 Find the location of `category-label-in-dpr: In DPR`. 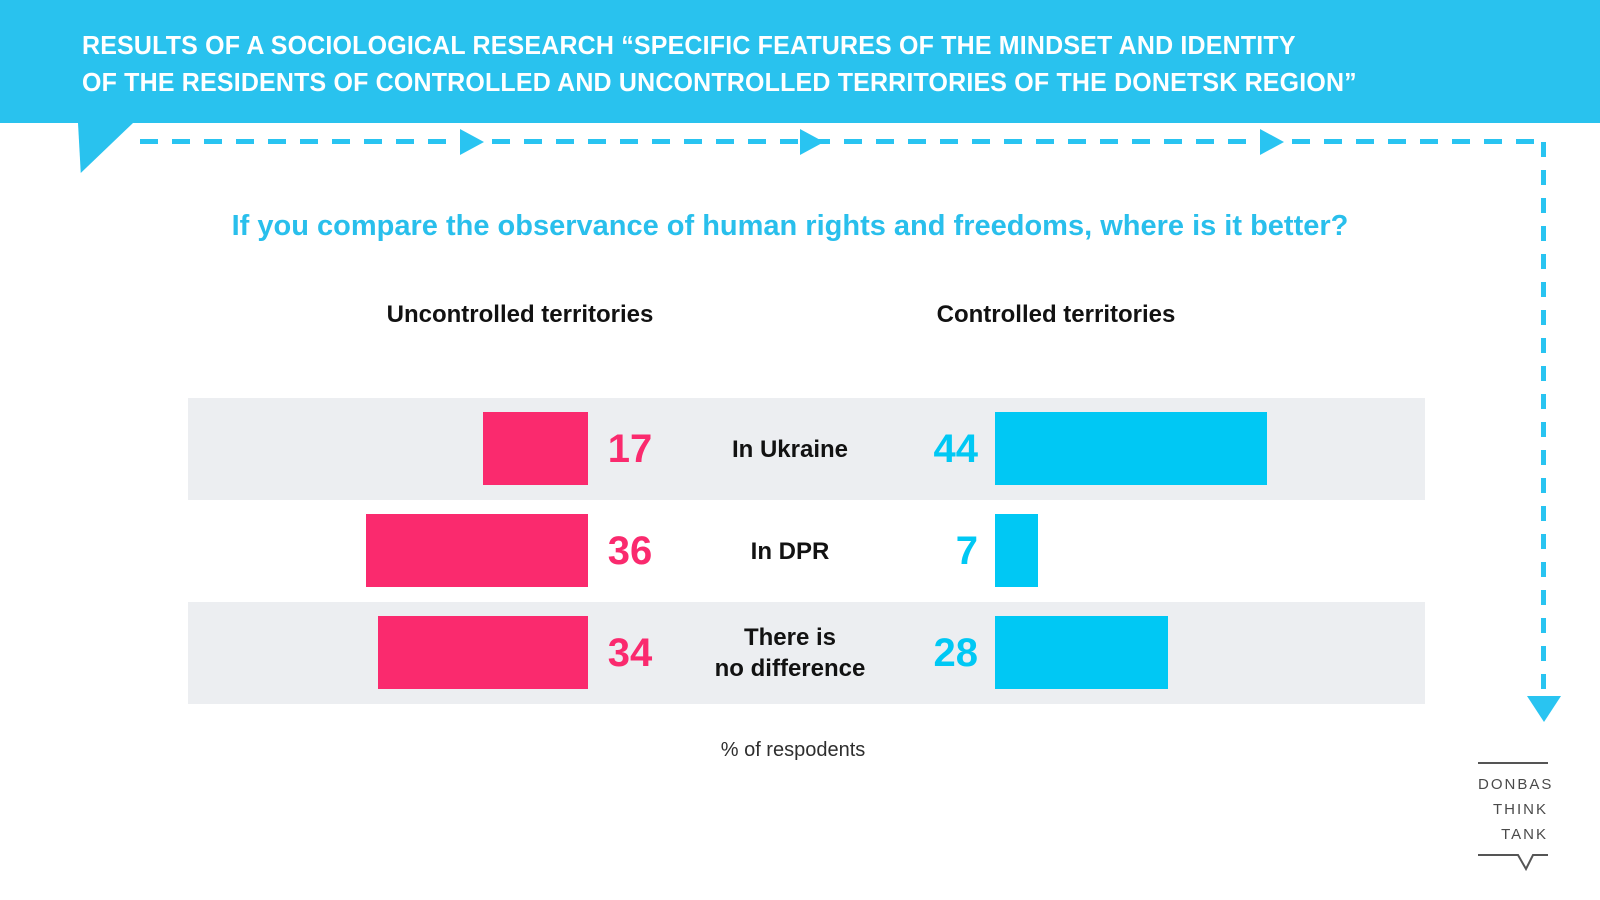

category-label-in-dpr: In DPR is located at coordinates (790, 551).